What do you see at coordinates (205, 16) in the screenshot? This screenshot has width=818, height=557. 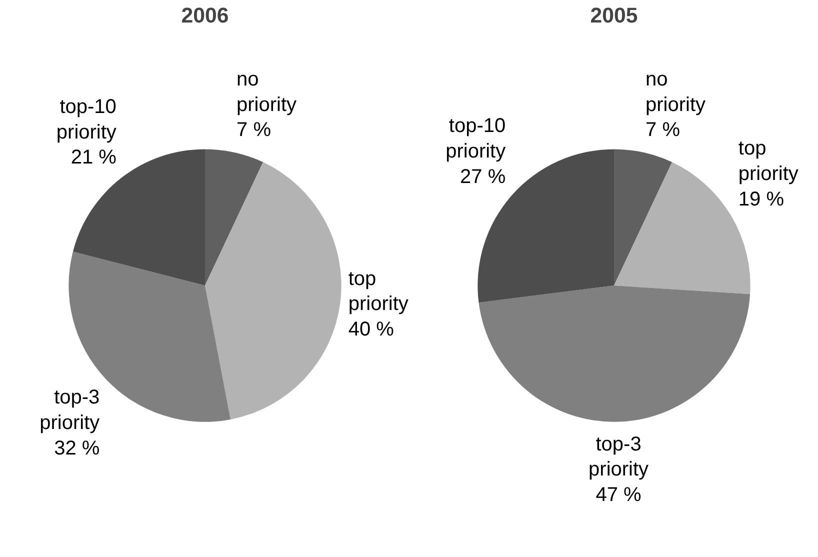 I see `chart-title: 2006` at bounding box center [205, 16].